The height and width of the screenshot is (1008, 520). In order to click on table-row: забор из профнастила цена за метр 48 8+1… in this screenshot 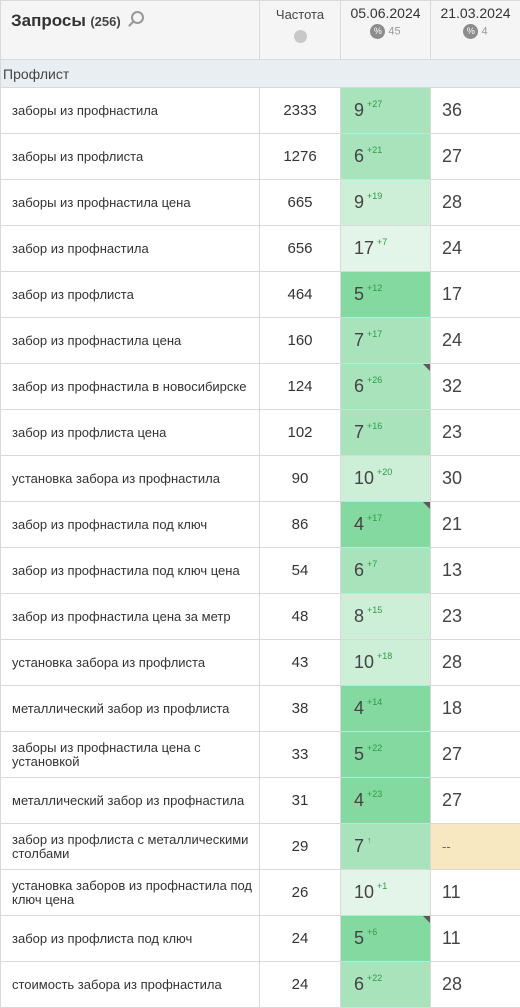, I will do `click(260, 617)`.